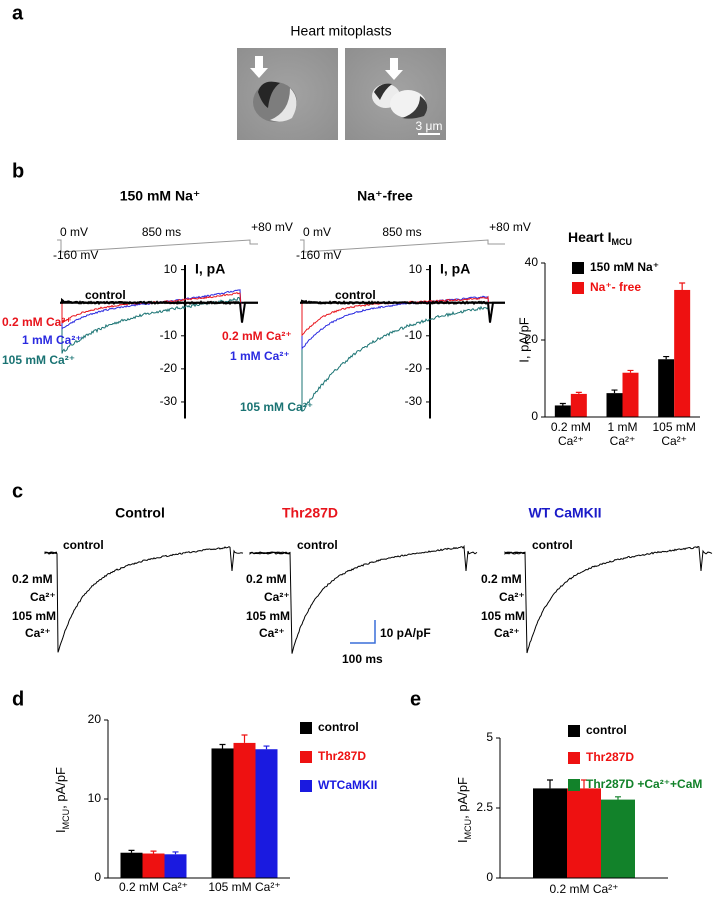 This screenshot has height=900, width=718. I want to click on legend-label: 150 mM Na⁺, so click(624, 267).